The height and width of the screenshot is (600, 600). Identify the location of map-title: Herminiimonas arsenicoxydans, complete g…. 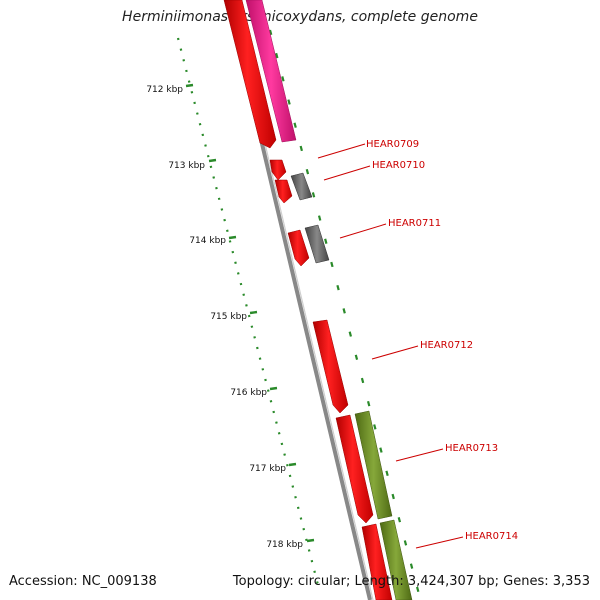
(300, 17).